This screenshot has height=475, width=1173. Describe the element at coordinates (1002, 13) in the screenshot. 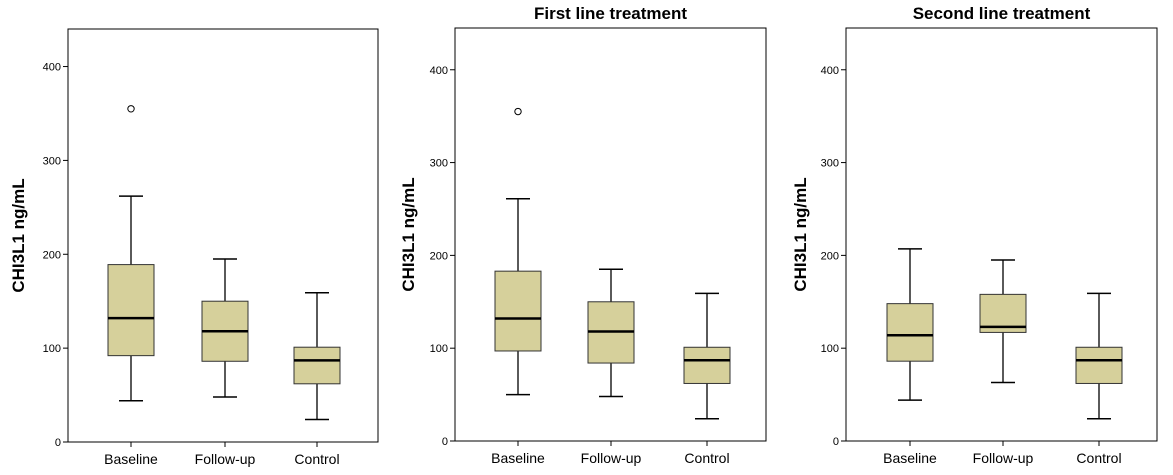

I see `chart-title: Second line treatment` at that location.